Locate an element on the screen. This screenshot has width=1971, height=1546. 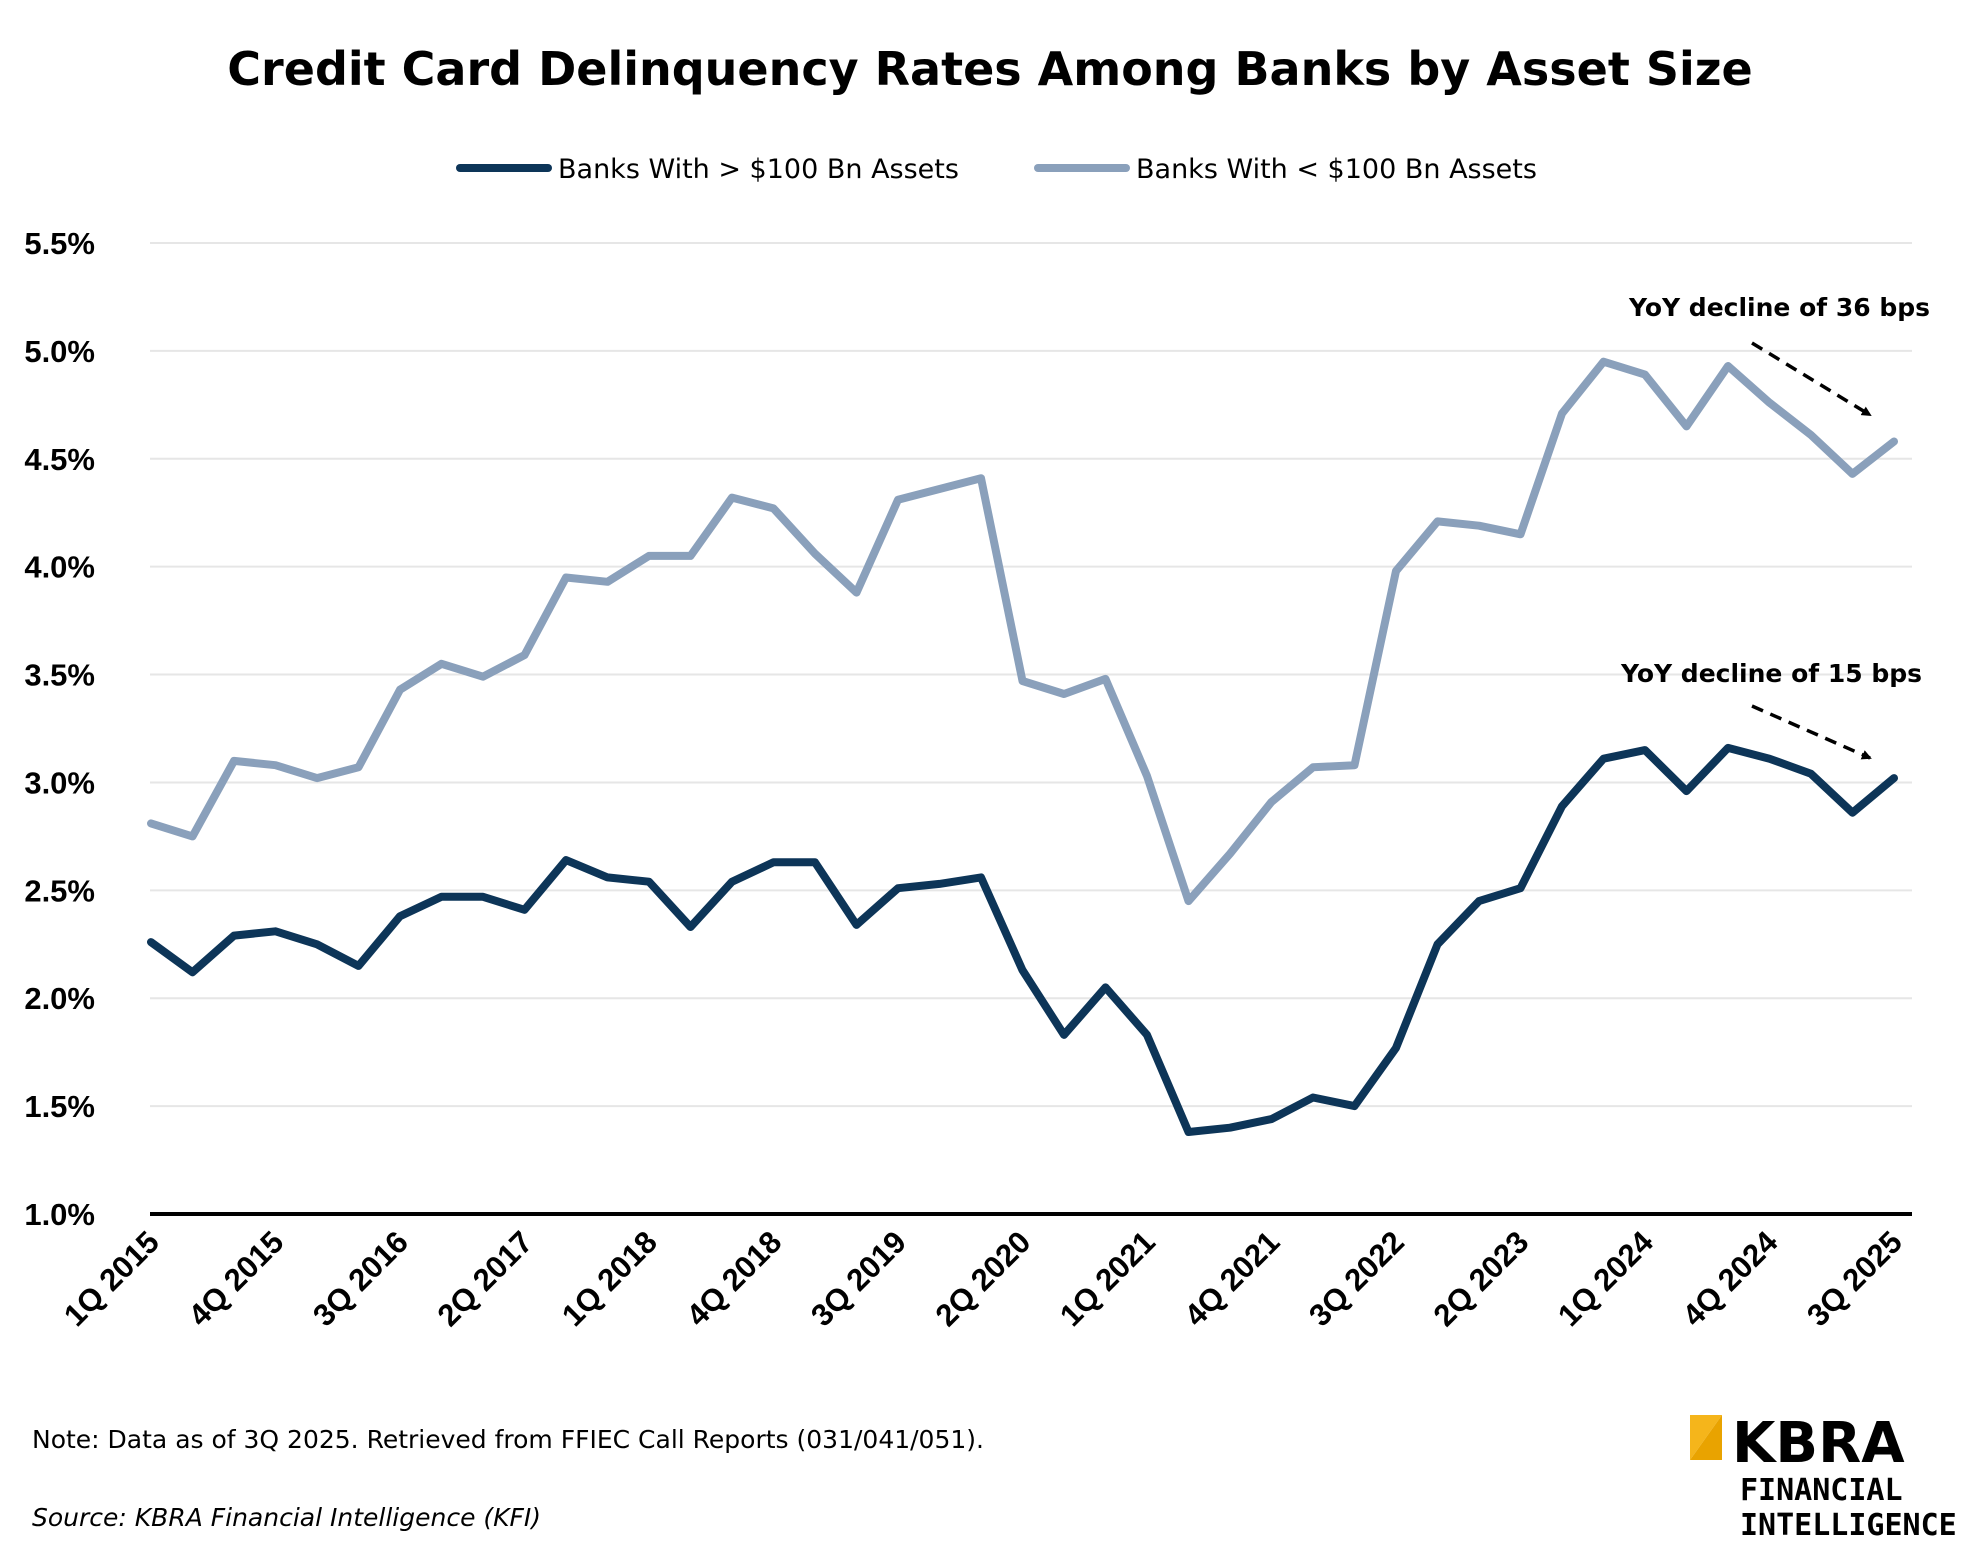
y-tick-label: 5.5% is located at coordinates (59, 243).